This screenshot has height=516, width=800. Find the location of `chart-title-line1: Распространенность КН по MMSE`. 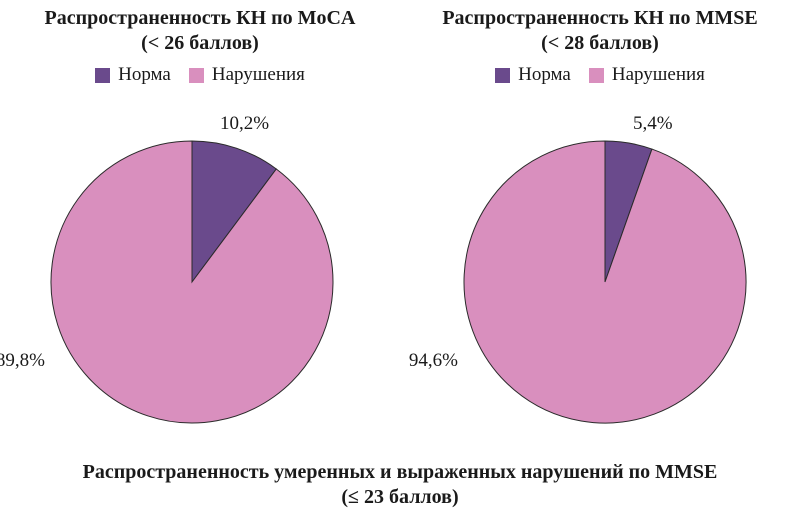

chart-title-line1: Распространенность КН по MMSE is located at coordinates (600, 18).